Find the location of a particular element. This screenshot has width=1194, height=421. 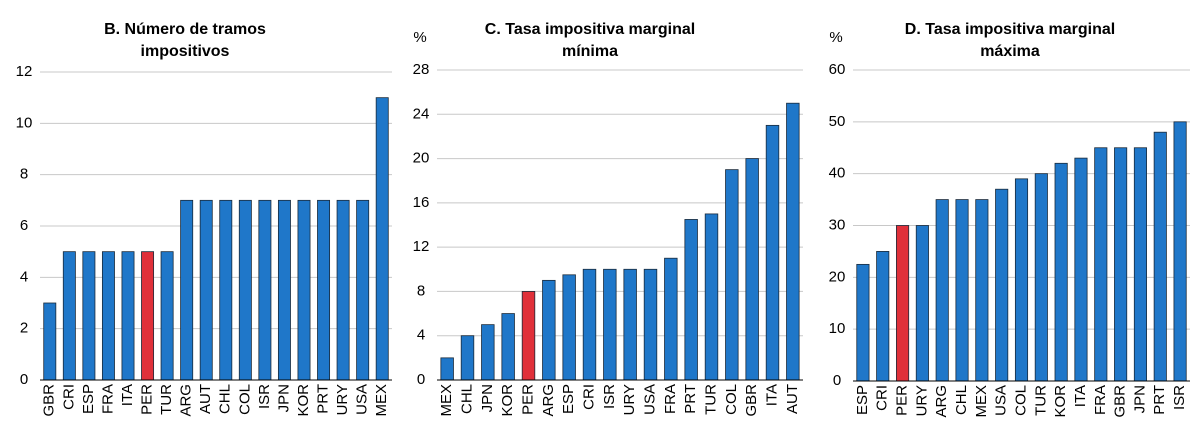

y-tick-label: 24 is located at coordinates (421, 113).